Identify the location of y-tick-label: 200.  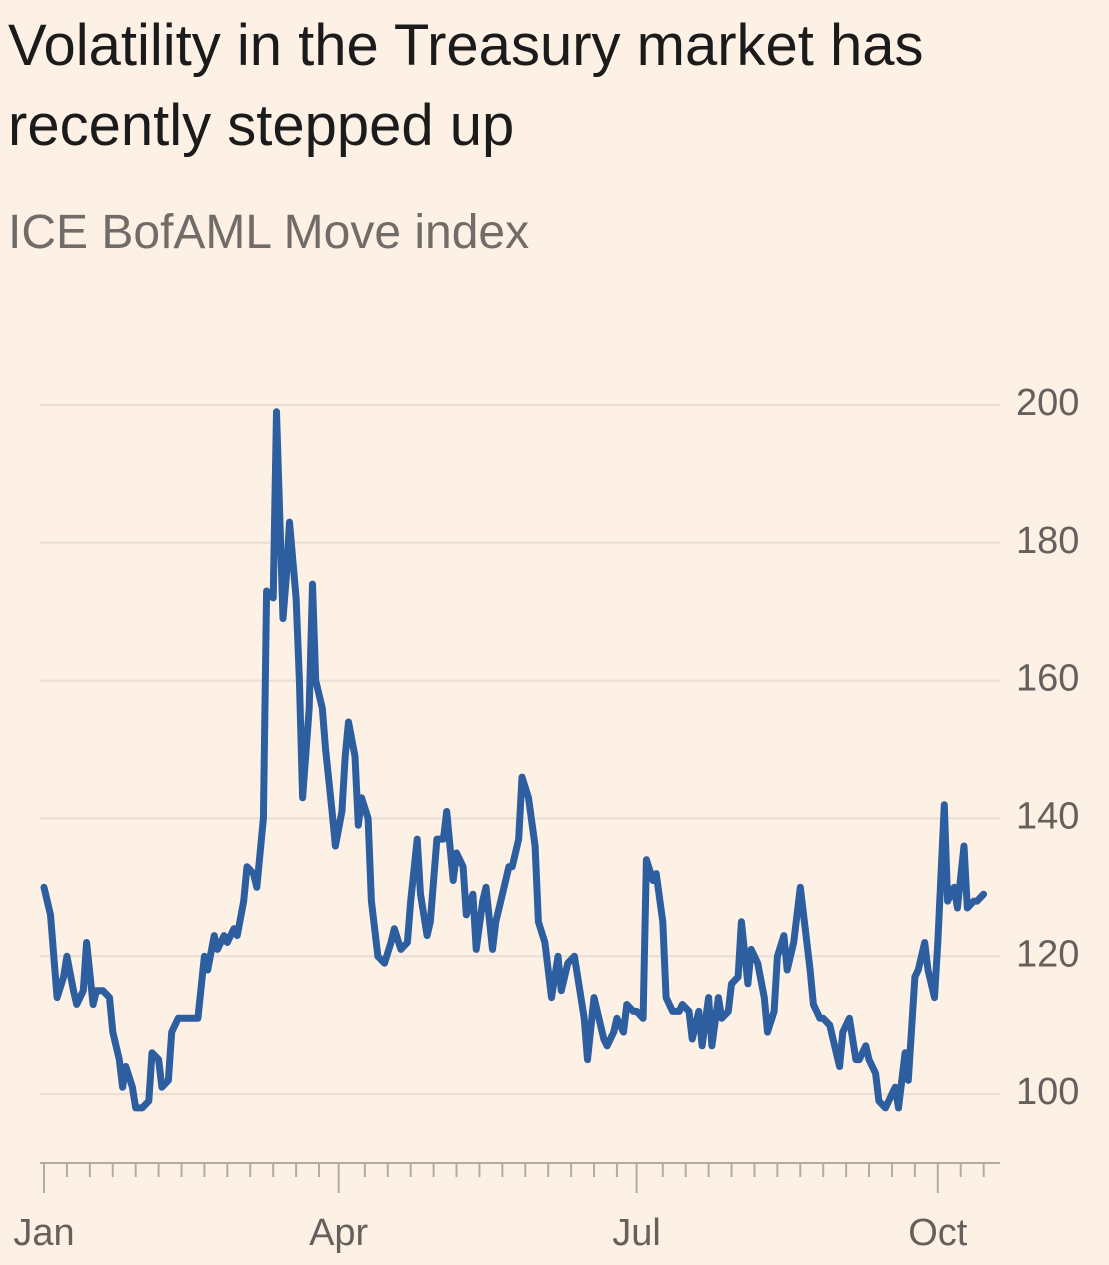
(1047, 403).